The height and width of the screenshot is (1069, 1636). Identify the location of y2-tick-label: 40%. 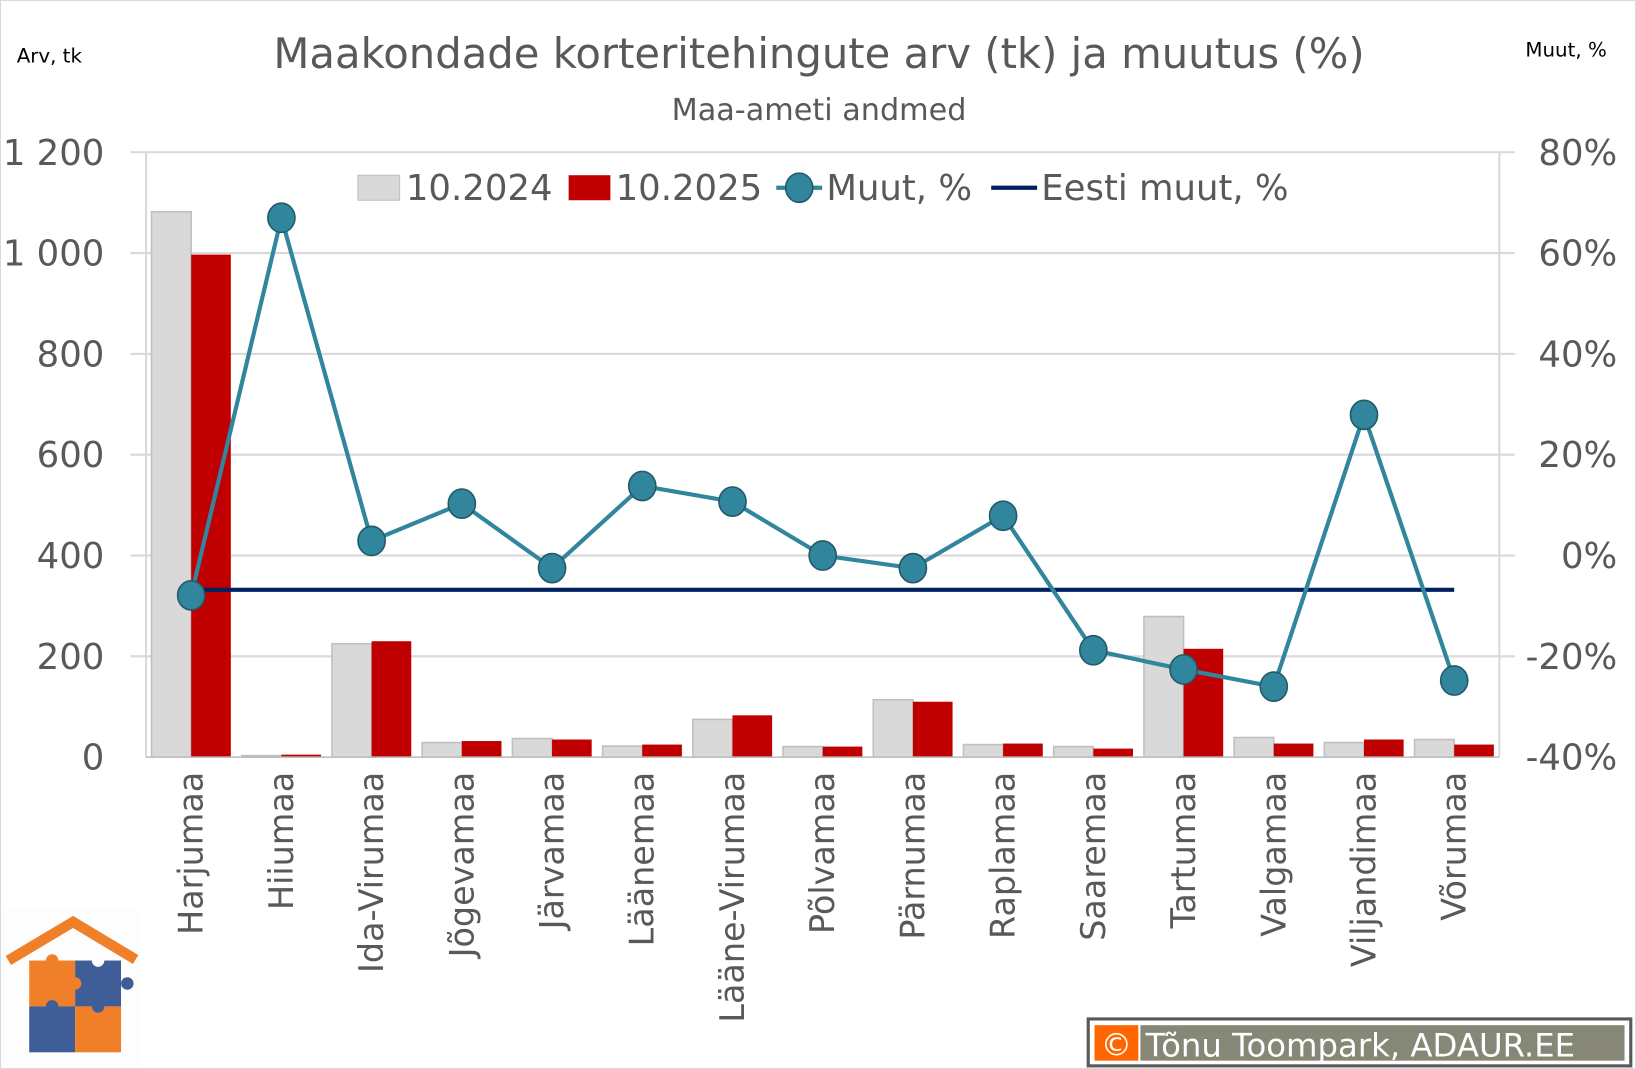
(1577, 354).